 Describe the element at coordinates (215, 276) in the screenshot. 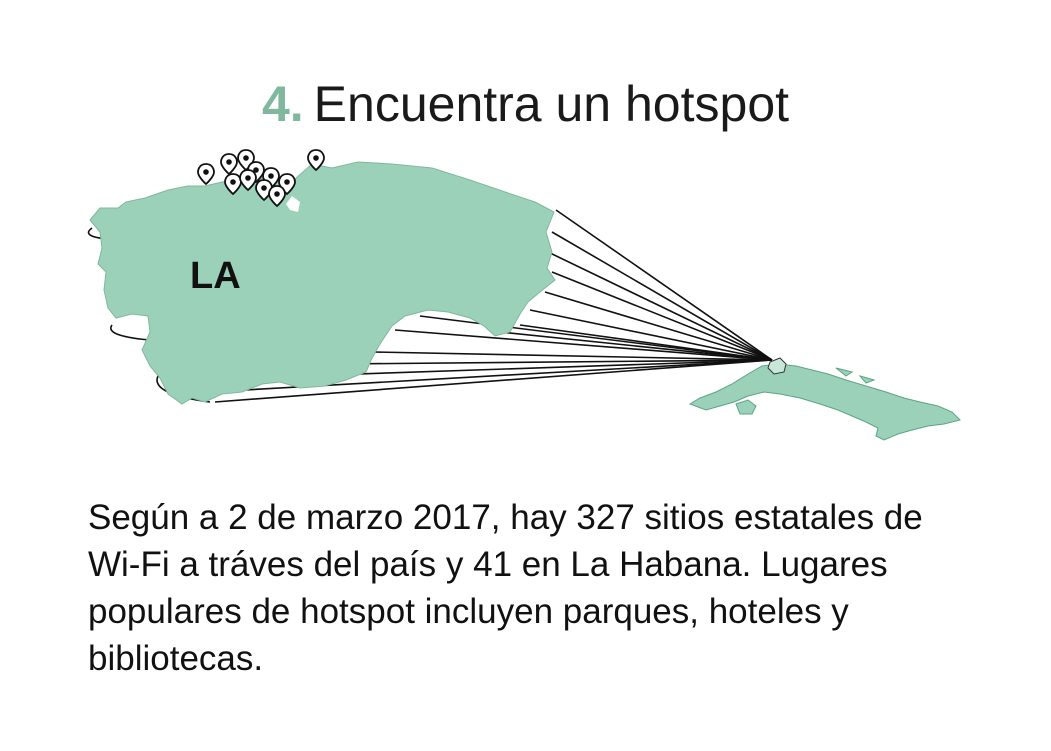

I see `region-label: LA` at that location.